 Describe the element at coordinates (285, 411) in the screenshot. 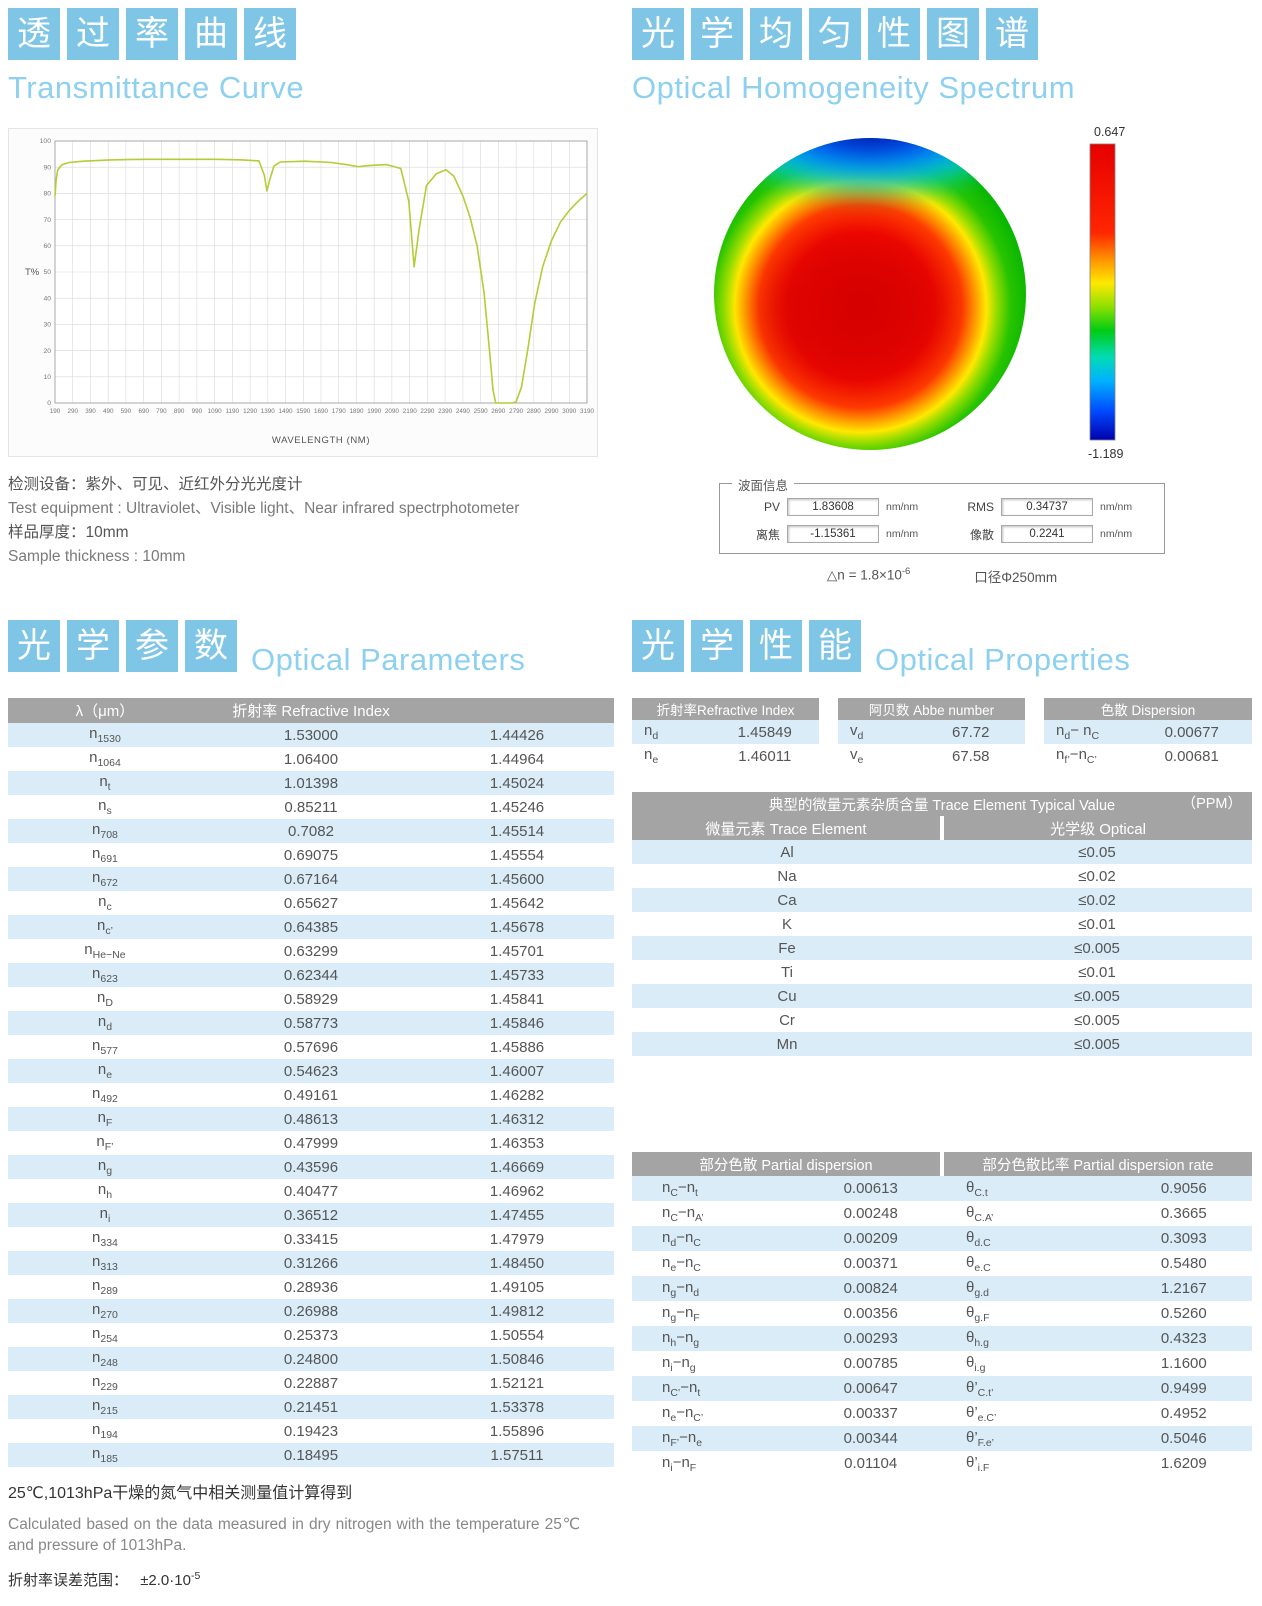

I see `svg-text: 1490` at that location.